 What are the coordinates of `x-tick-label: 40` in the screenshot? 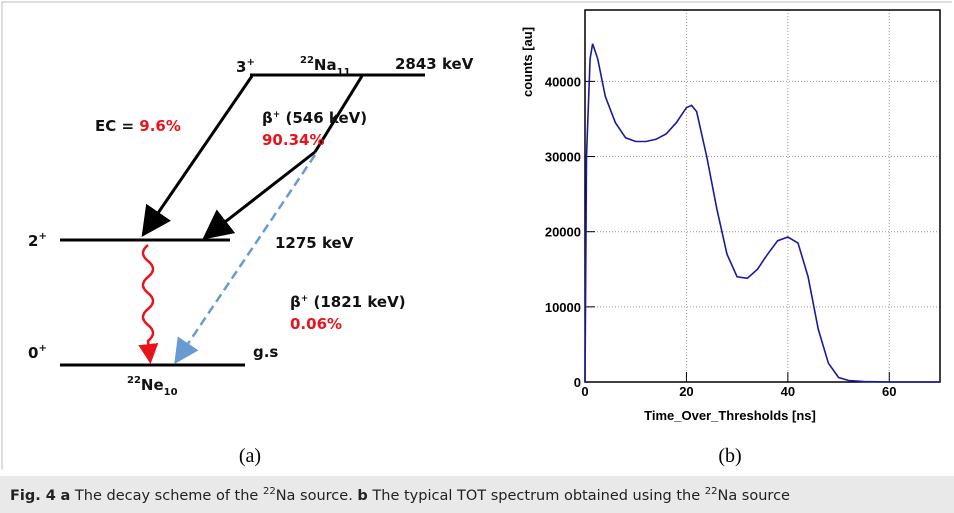 It's located at (788, 391).